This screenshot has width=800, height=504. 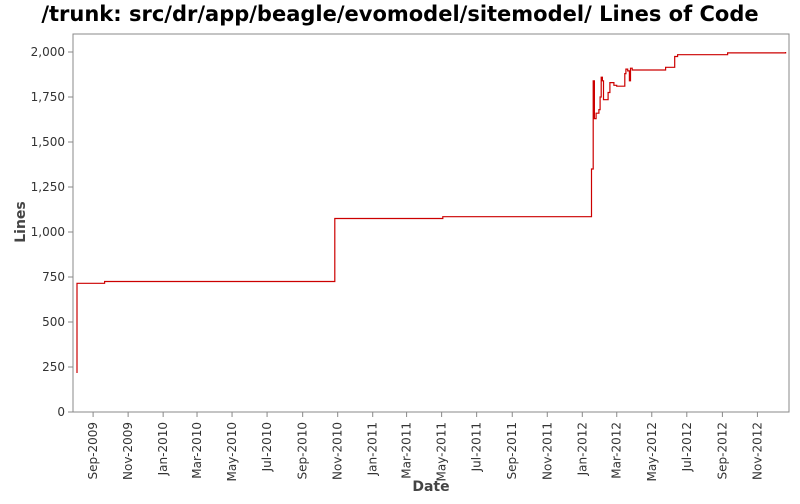 I want to click on y-tick-label: 1,500, so click(x=48, y=142).